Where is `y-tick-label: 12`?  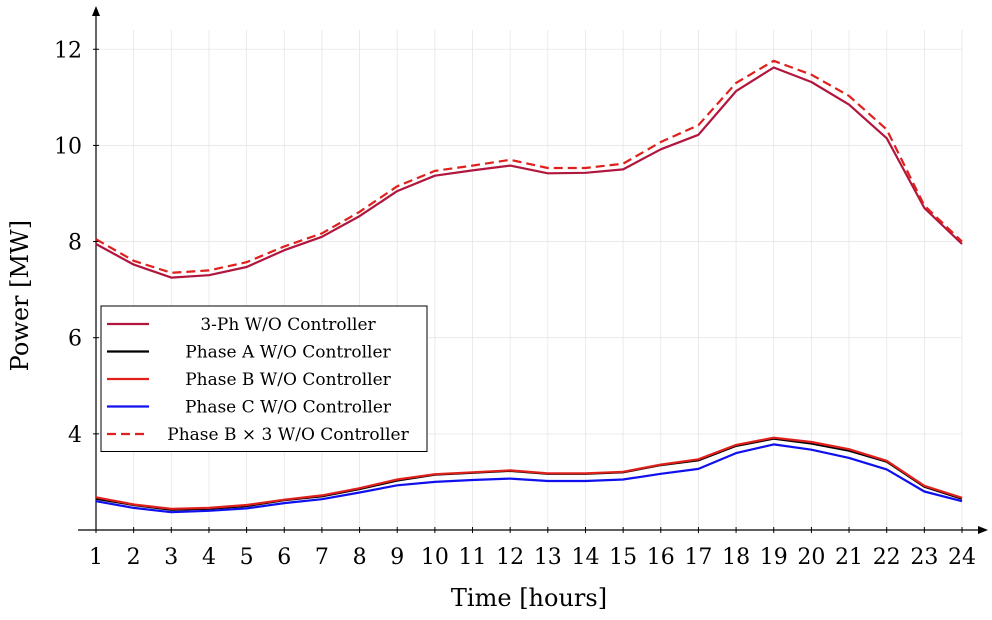
y-tick-label: 12 is located at coordinates (68, 50).